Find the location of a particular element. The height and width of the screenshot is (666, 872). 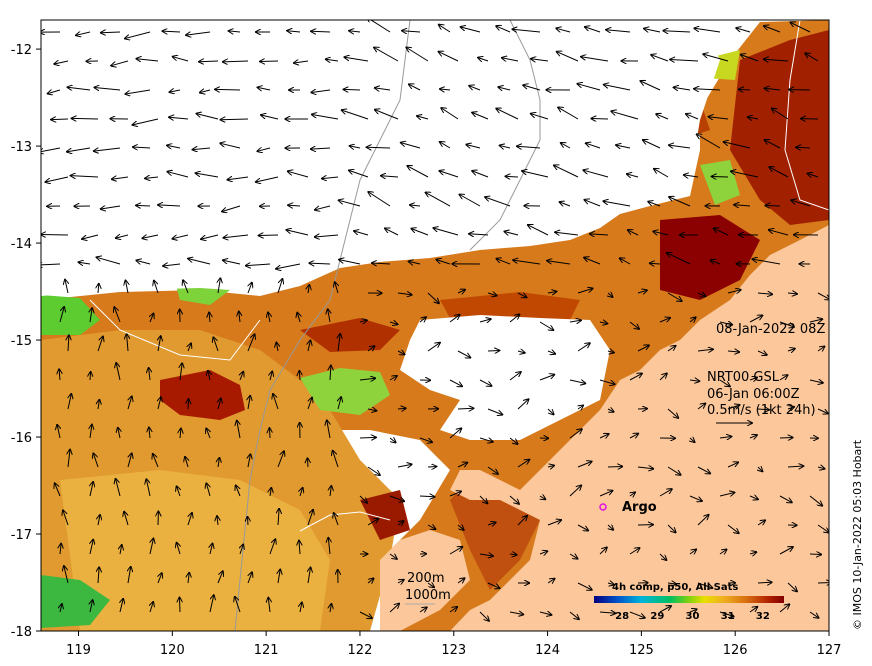

colorbar-title: 4h comp, p50, All Sats is located at coordinates (675, 587).